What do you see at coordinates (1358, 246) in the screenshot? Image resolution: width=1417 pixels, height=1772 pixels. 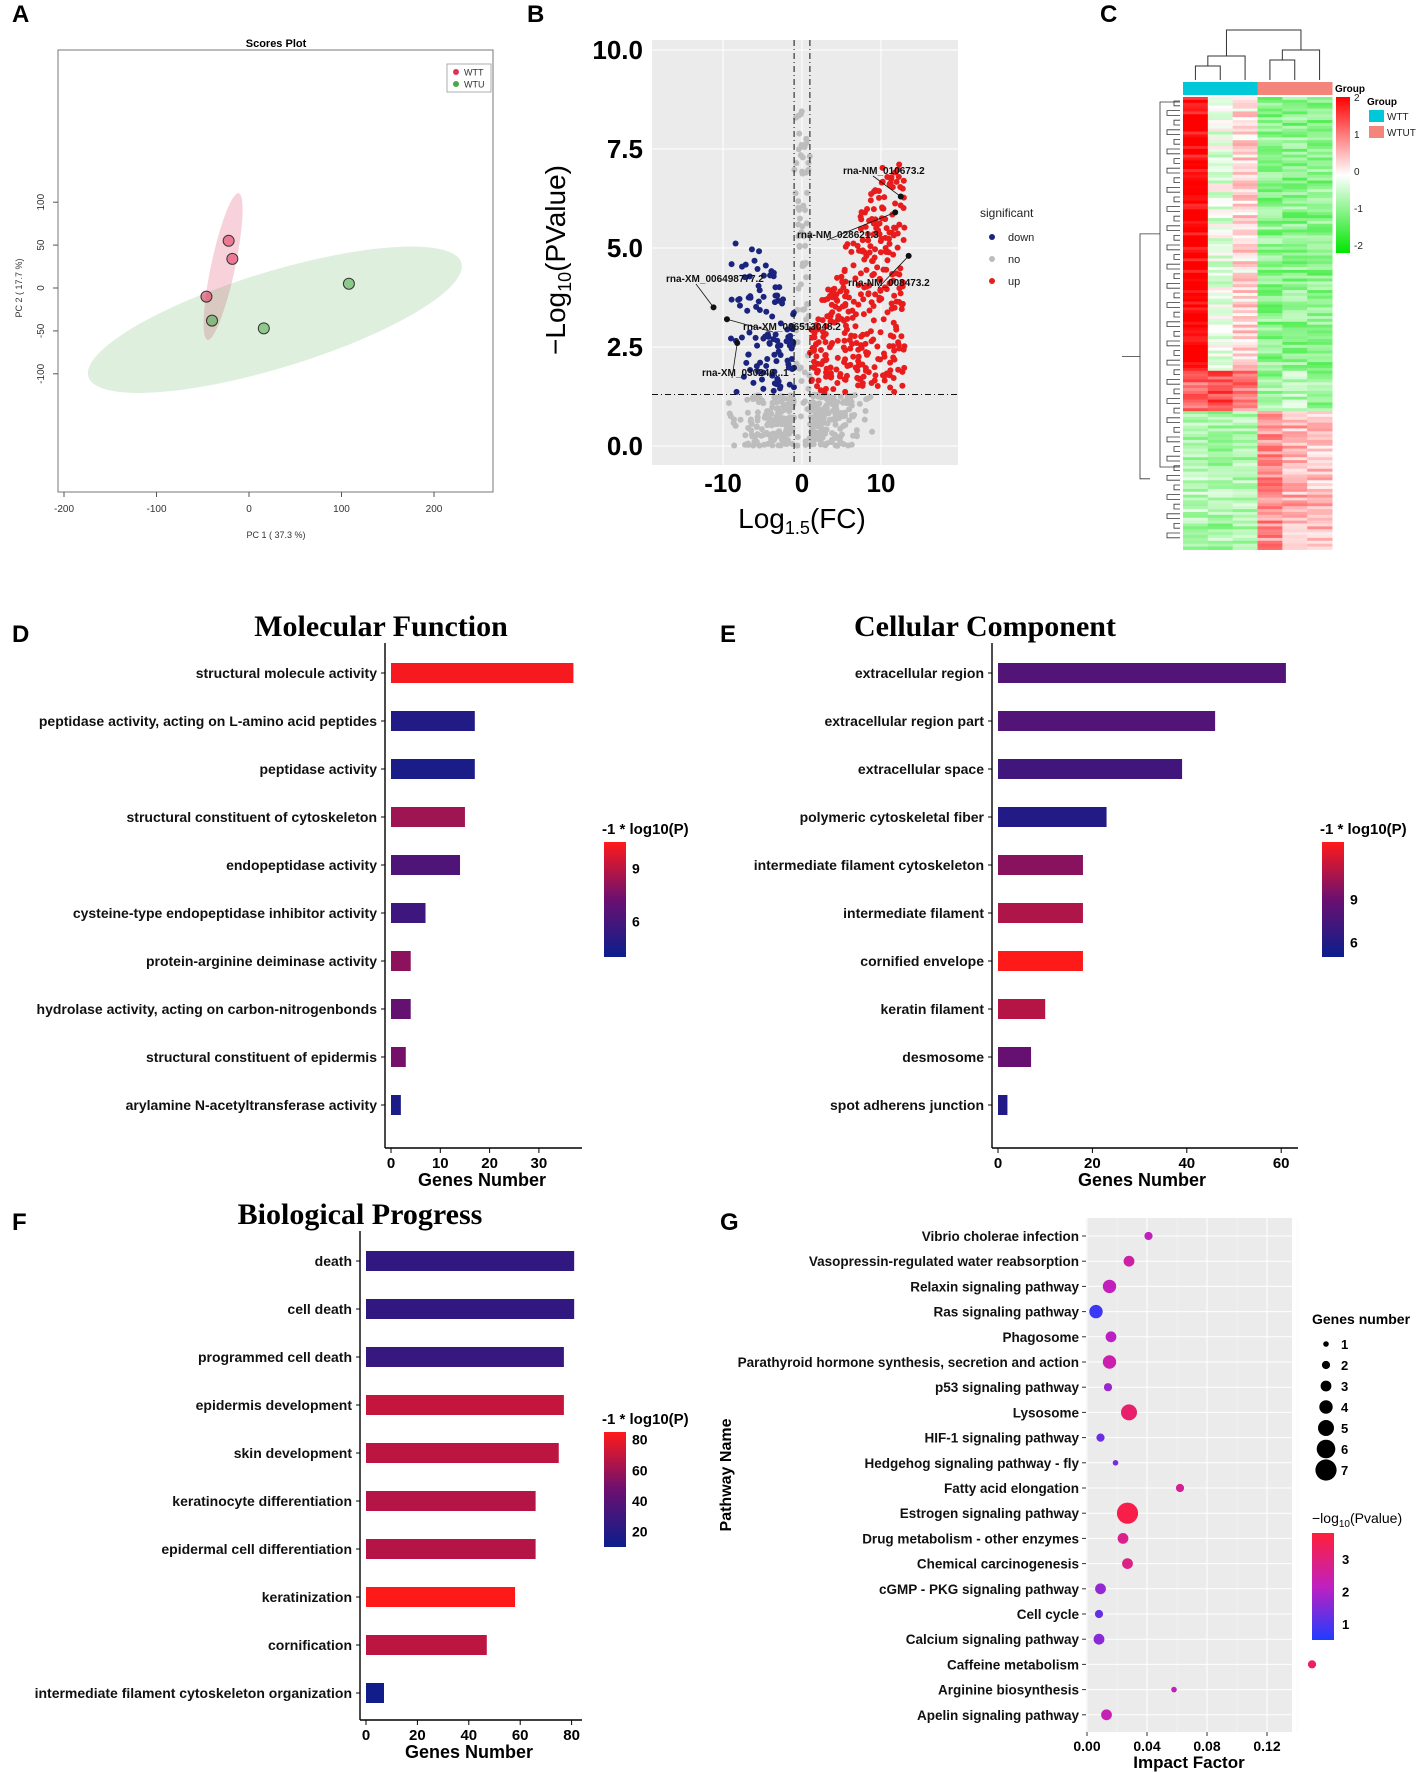 I see `scale-tick-label: -2` at bounding box center [1358, 246].